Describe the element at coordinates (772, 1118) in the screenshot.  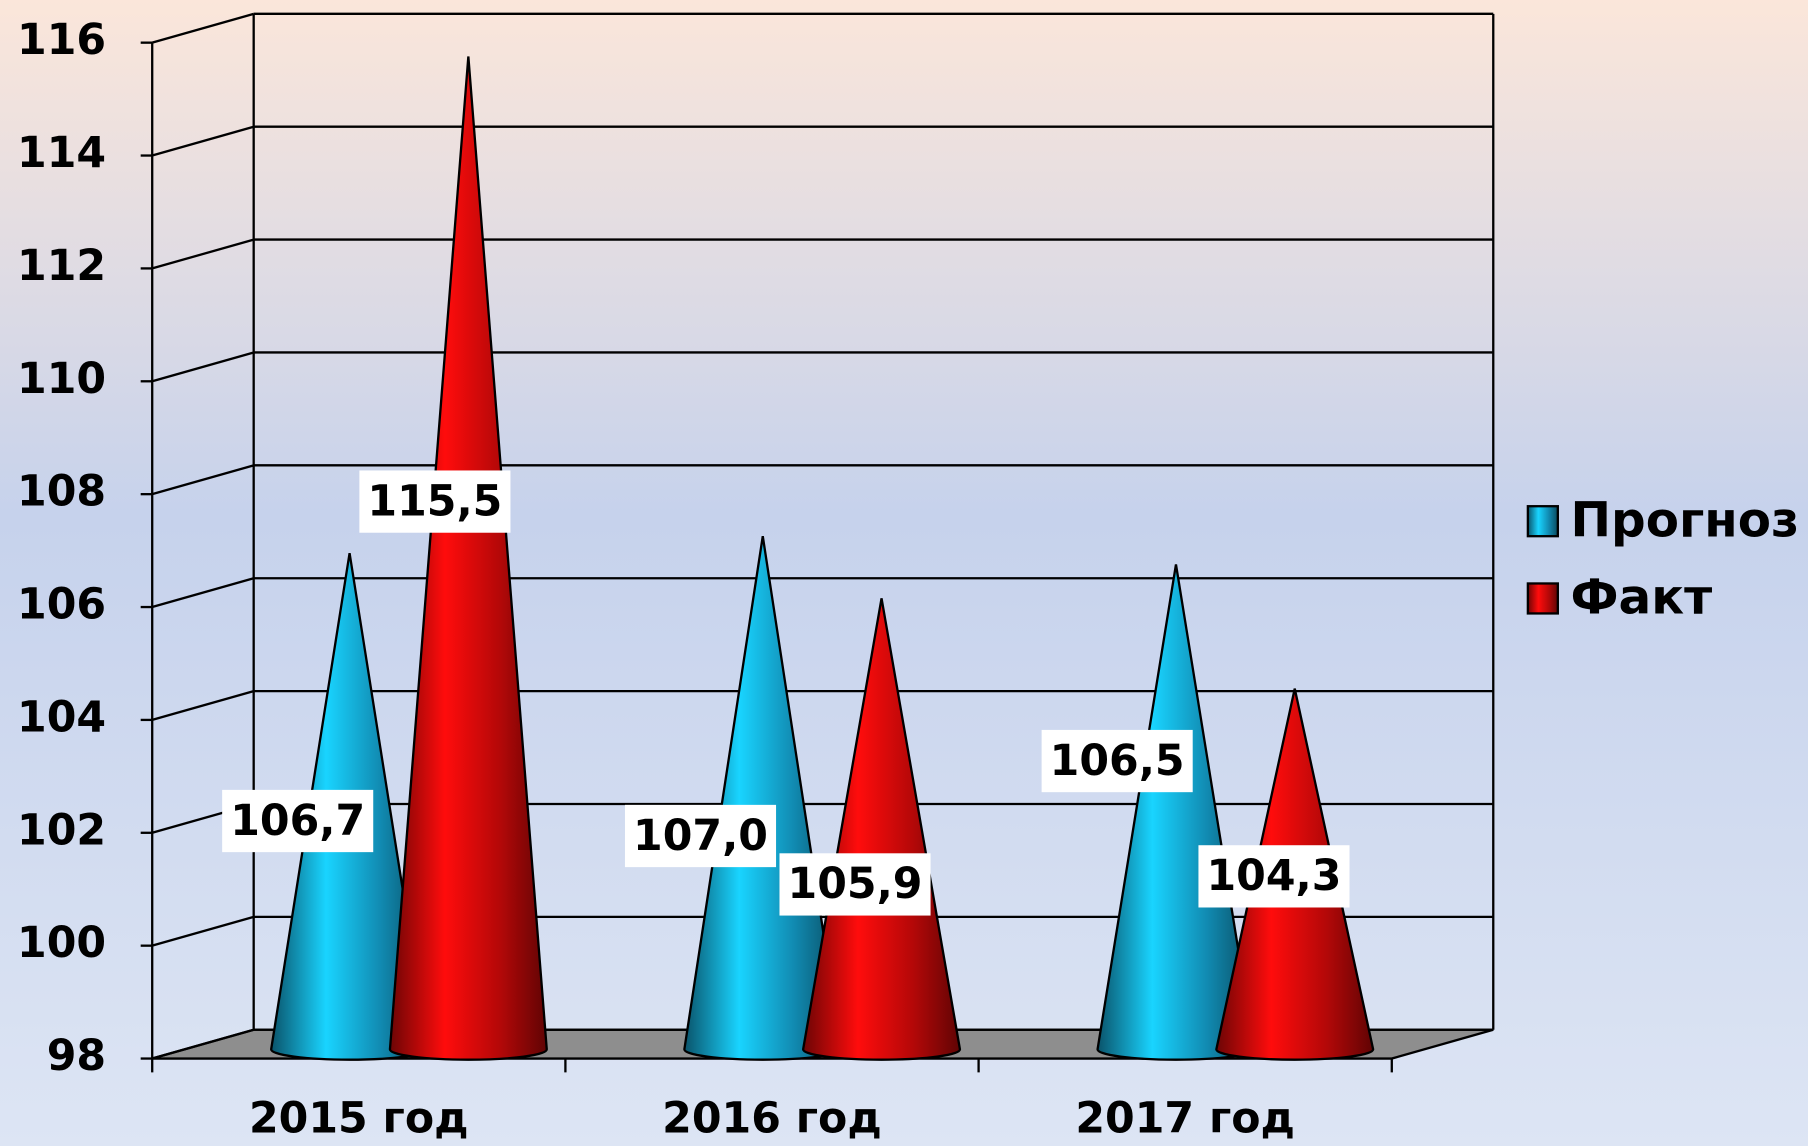
I see `x-tick-label: 2016 год` at that location.